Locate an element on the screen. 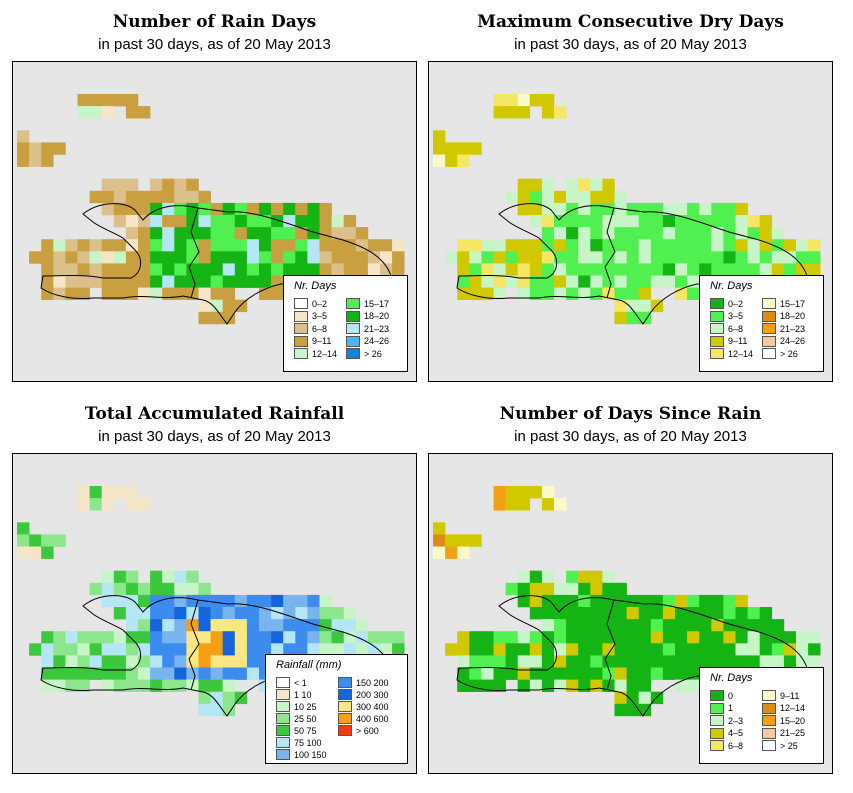 This screenshot has width=853, height=793. legend-label: 10 25 is located at coordinates (305, 706).